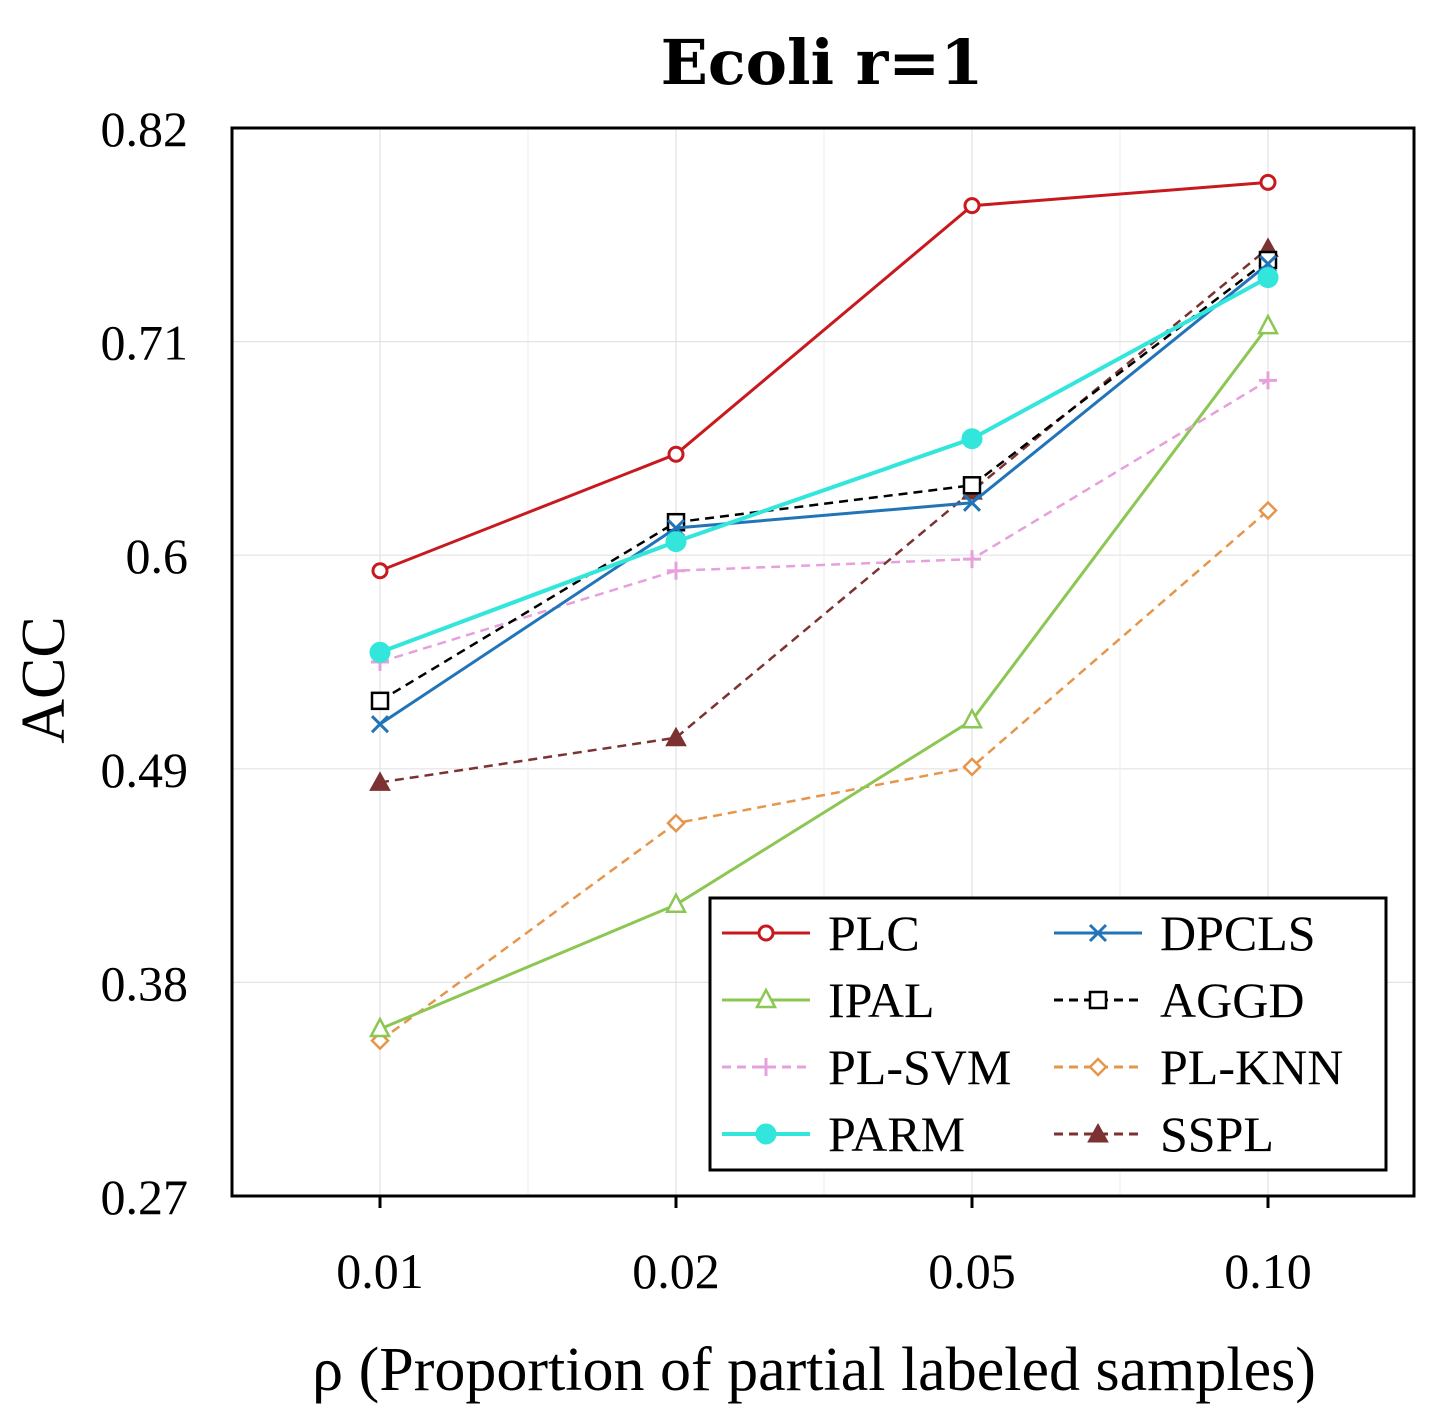 The width and height of the screenshot is (1442, 1418). I want to click on legend-label: AGGD, so click(1232, 1000).